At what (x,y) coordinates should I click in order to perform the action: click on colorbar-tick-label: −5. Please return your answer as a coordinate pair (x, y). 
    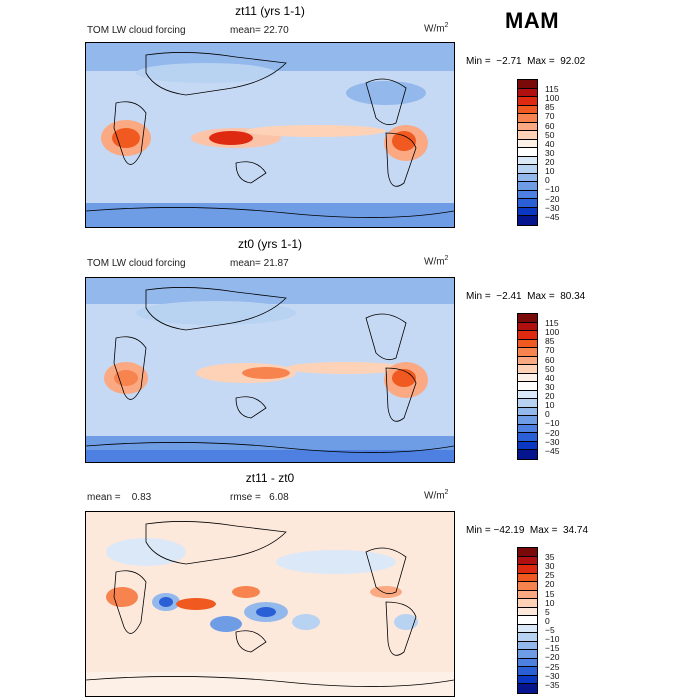
    Looking at the image, I should click on (550, 630).